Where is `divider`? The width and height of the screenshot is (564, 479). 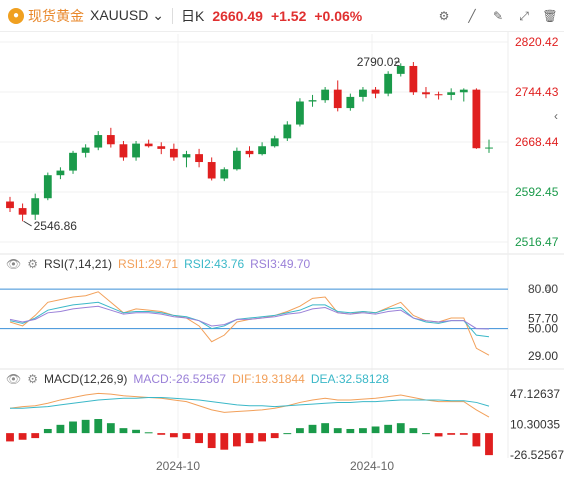
divider is located at coordinates (172, 15).